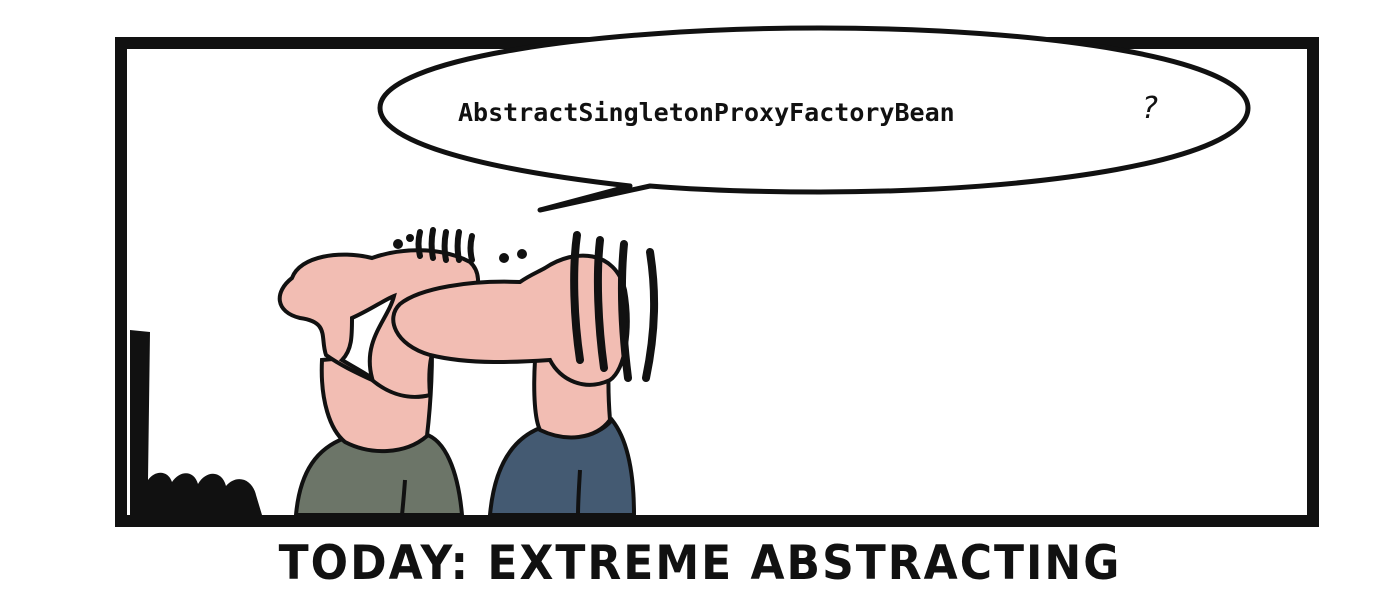 Image resolution: width=1400 pixels, height=602 pixels. Describe the element at coordinates (196, 422) in the screenshot. I see `background-silhouette` at that location.